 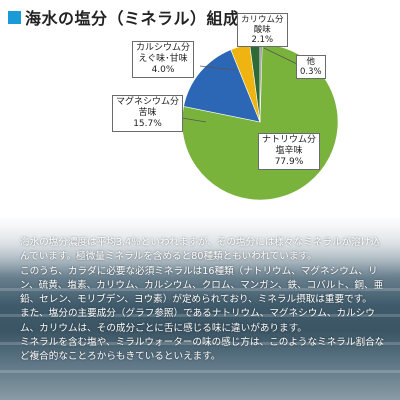 What do you see at coordinates (132, 18) in the screenshot?
I see `chart-title: 海水の塩分（ミネラル）組成` at bounding box center [132, 18].